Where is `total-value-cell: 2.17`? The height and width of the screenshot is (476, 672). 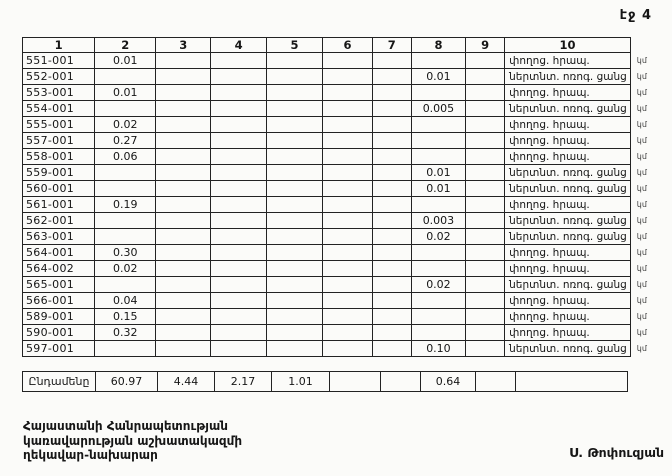
total-value-cell: 2.17 is located at coordinates (243, 381).